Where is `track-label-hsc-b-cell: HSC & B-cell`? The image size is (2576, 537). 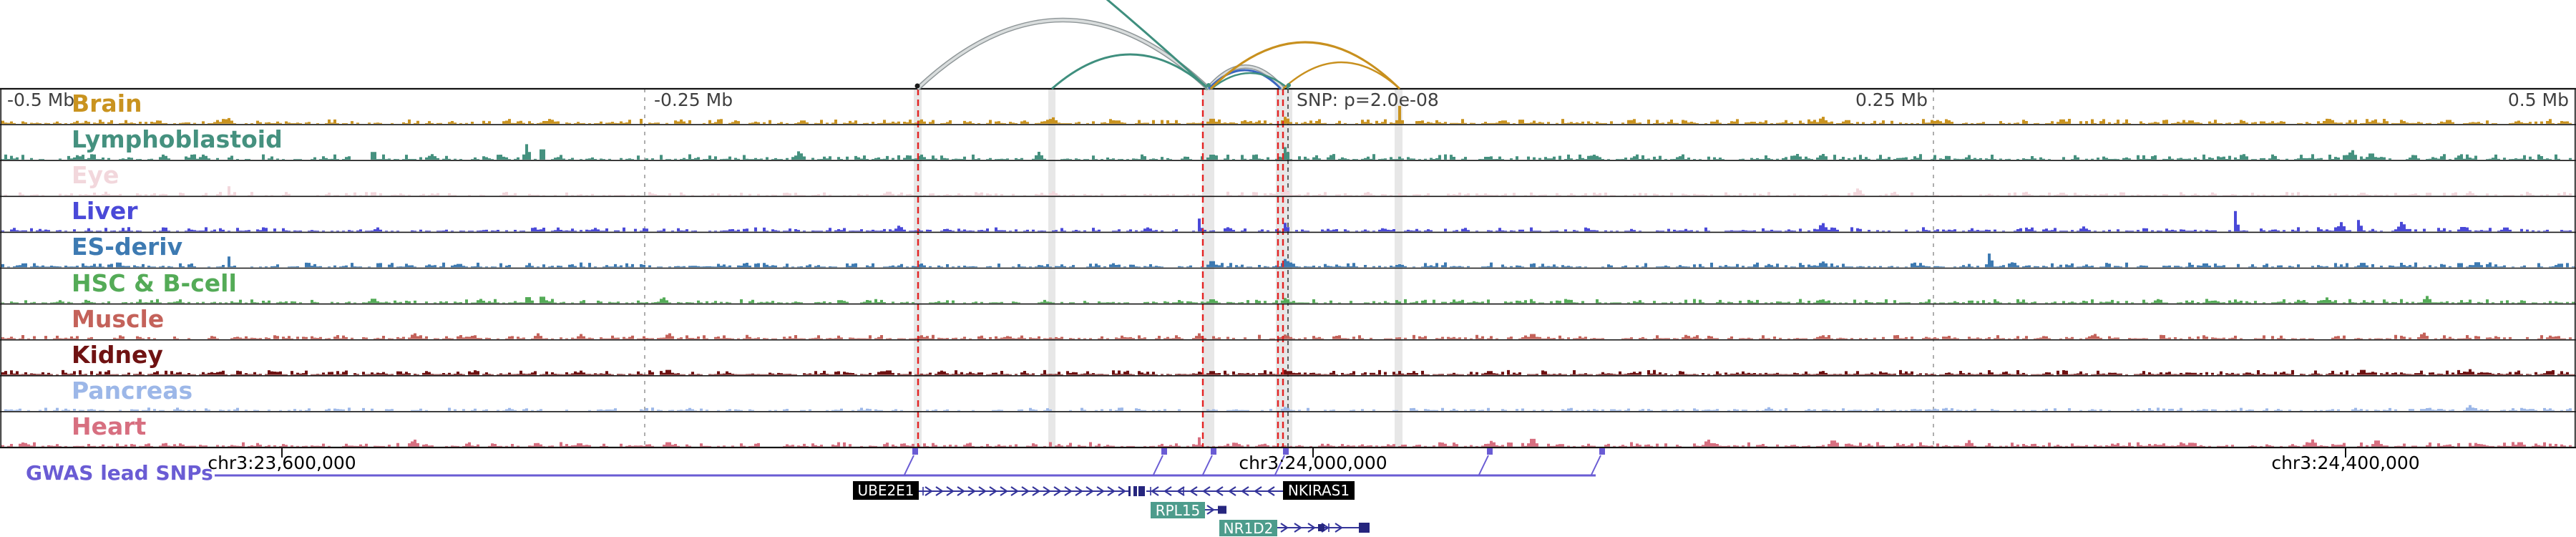
track-label-hsc-b-cell: HSC & B-cell is located at coordinates (154, 282).